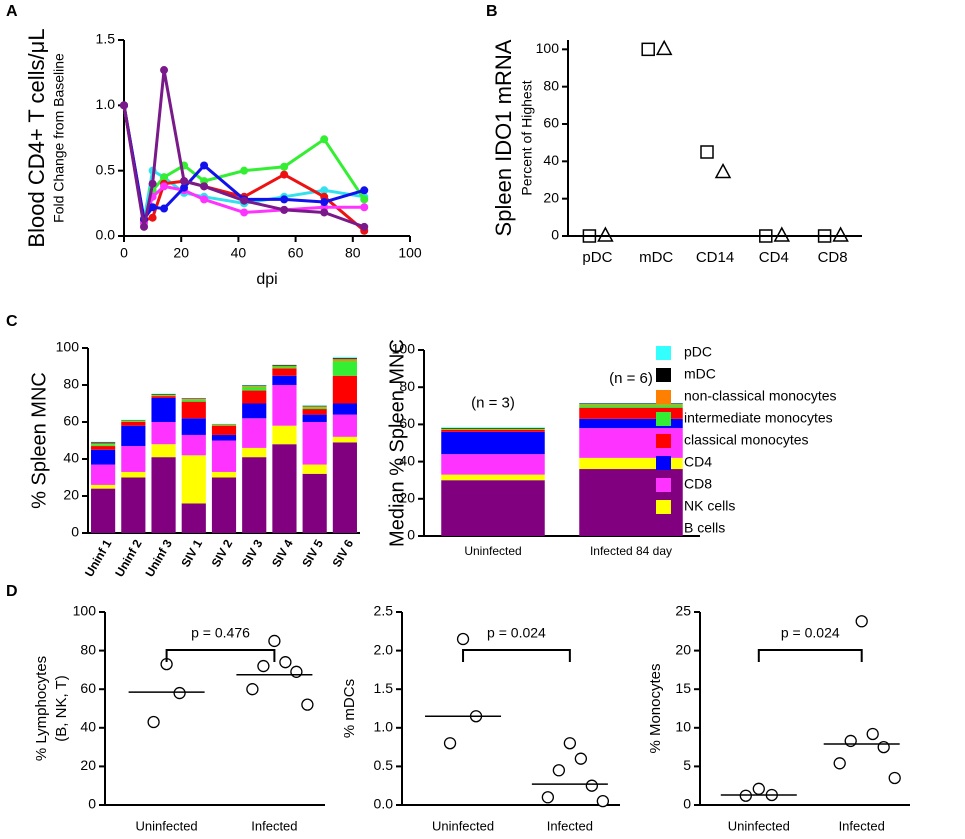  I want to click on y-tick-label: 2.0, so click(384, 649).